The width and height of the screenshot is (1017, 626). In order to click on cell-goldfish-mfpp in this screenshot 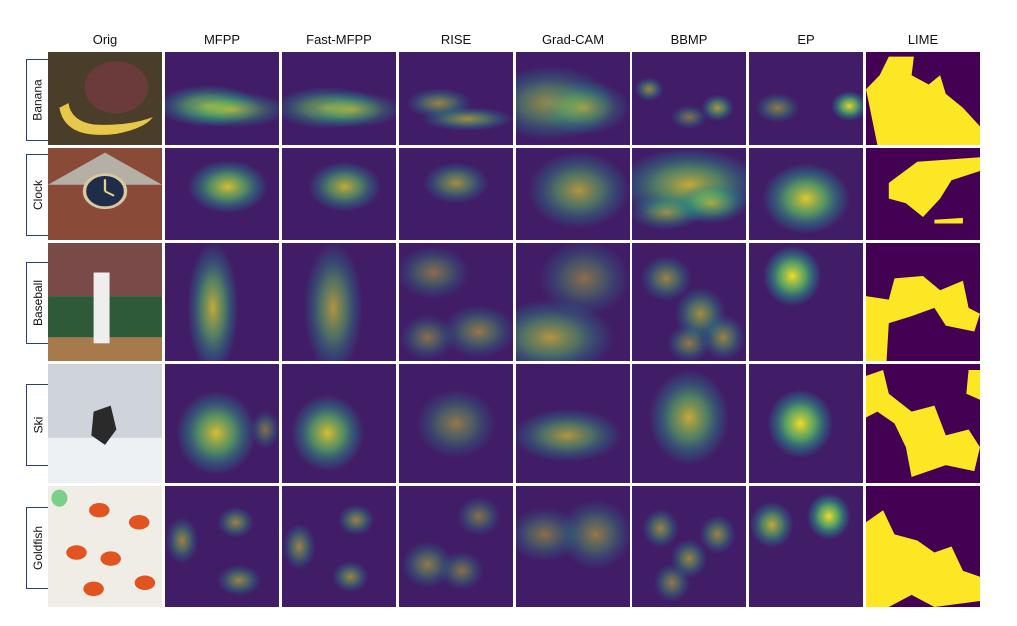, I will do `click(222, 546)`.